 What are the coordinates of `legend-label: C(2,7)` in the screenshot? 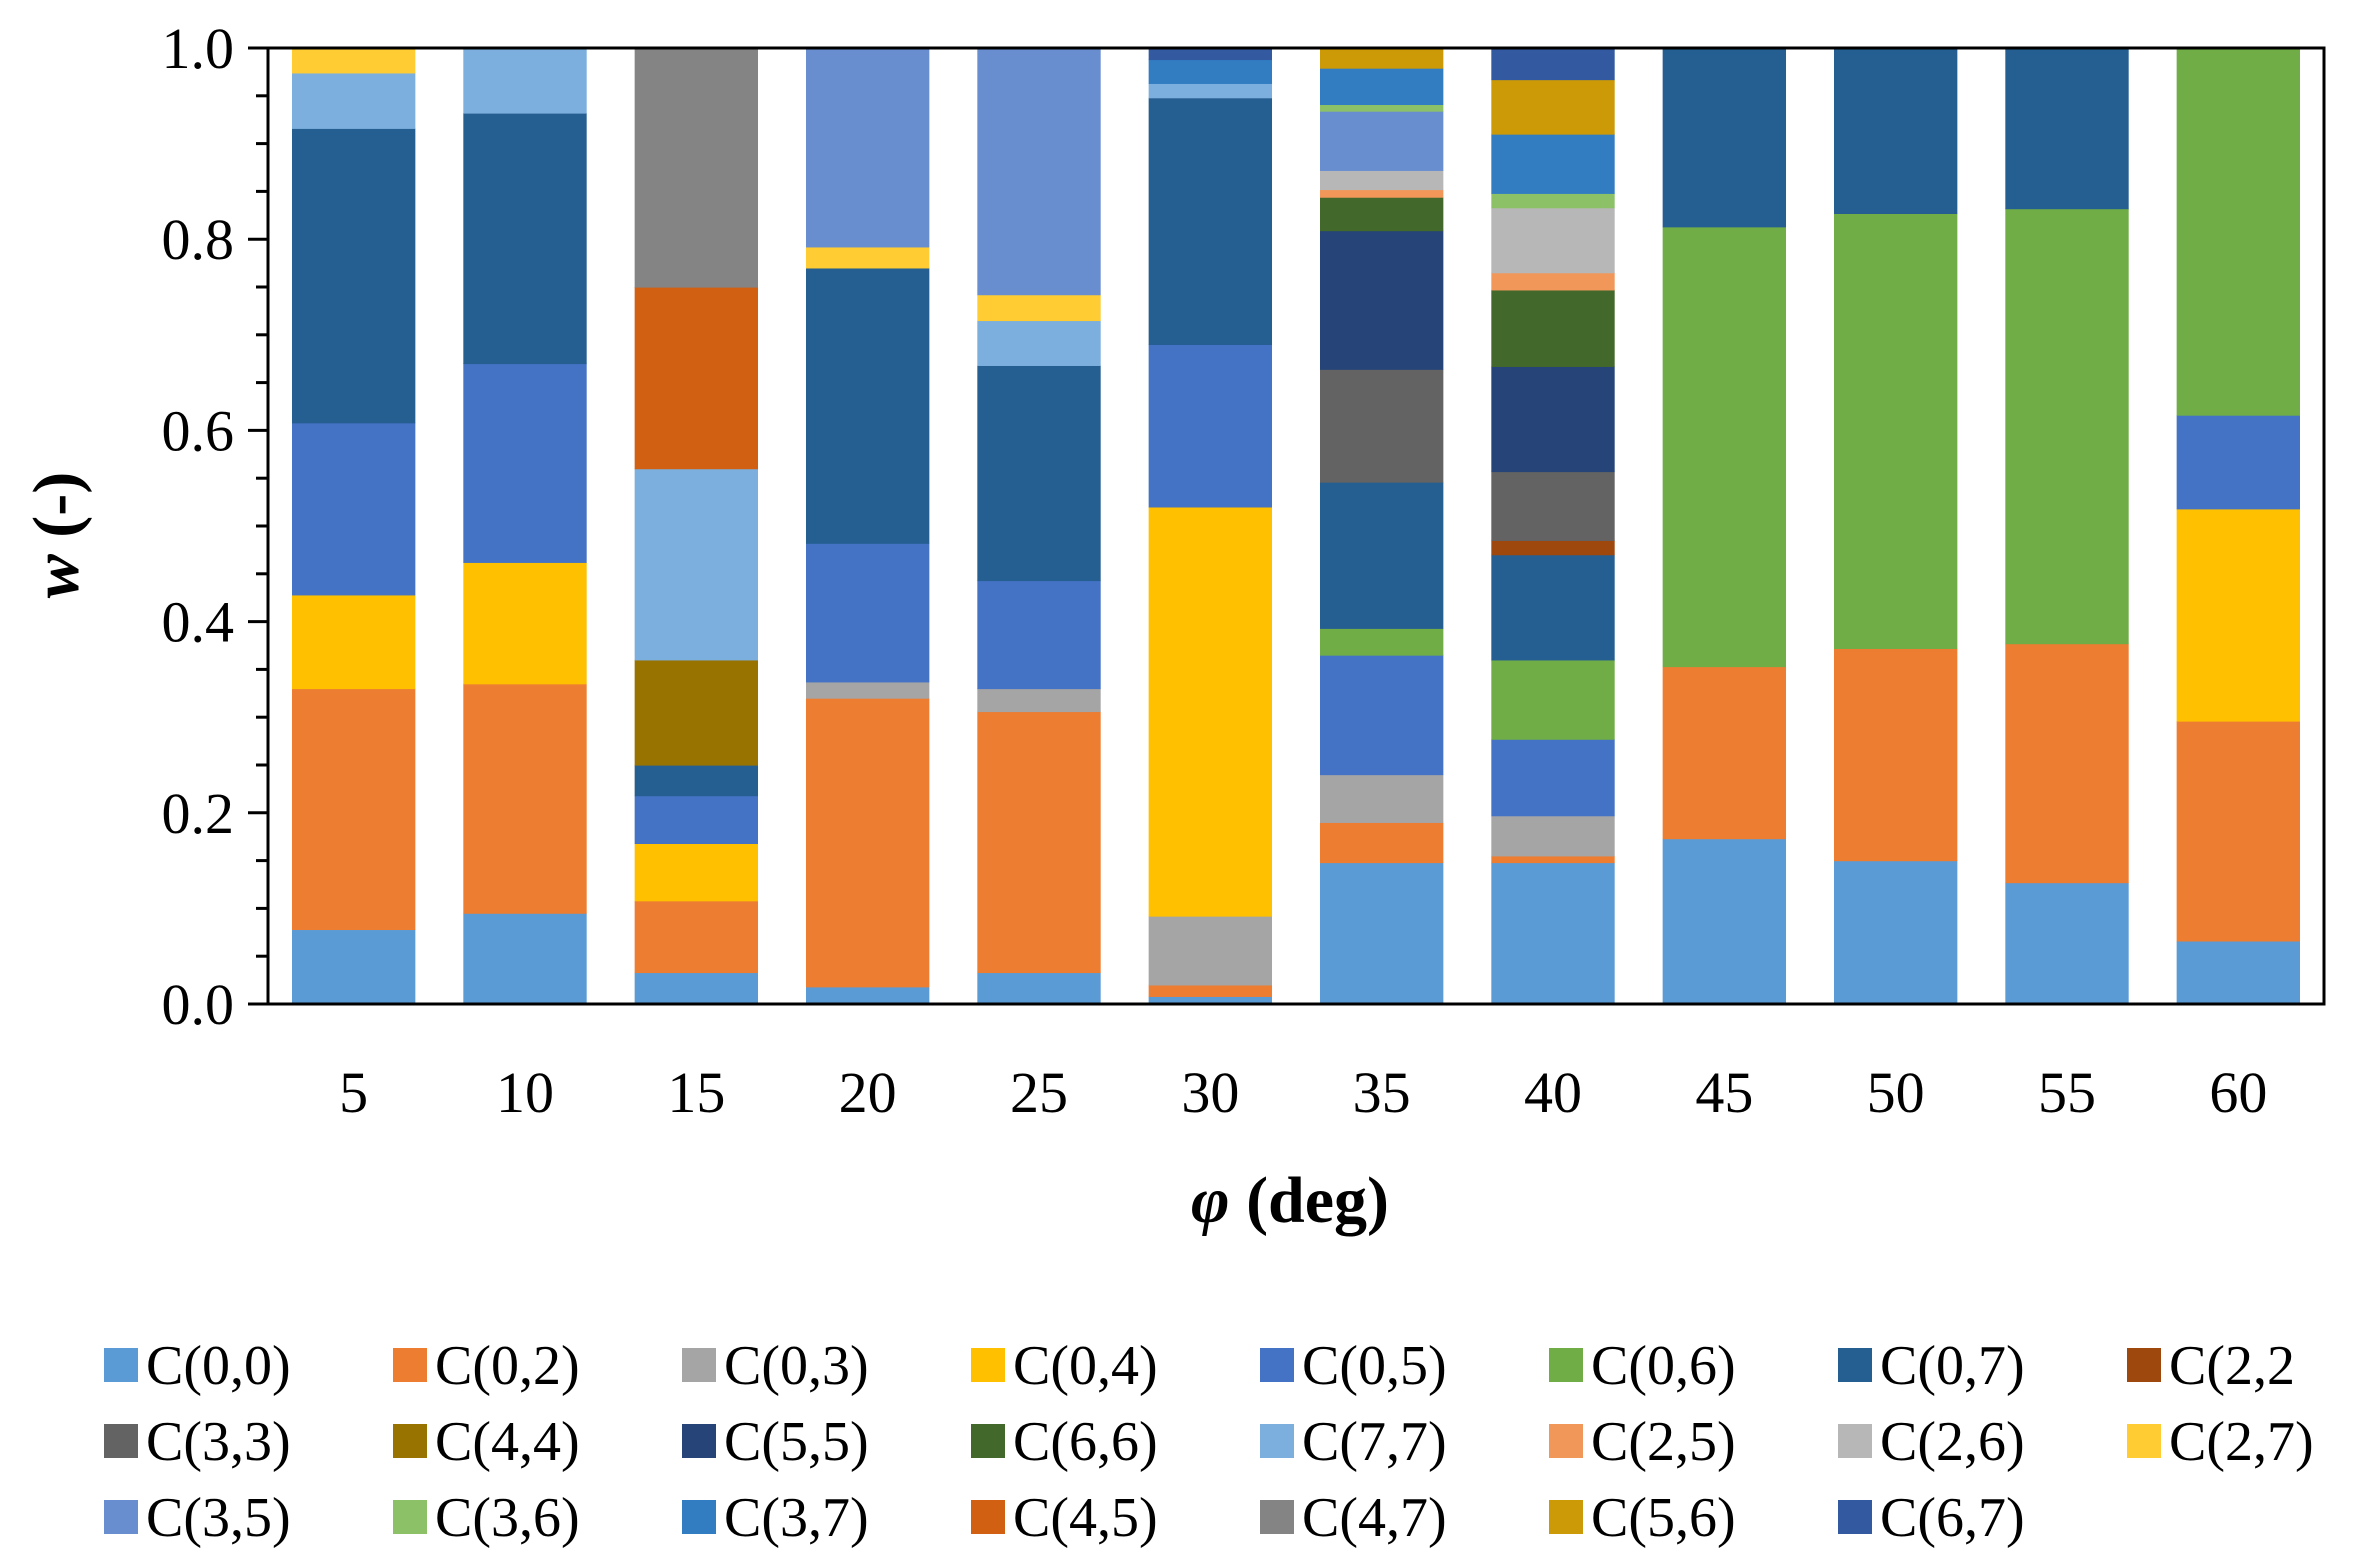 It's located at (2241, 1442).